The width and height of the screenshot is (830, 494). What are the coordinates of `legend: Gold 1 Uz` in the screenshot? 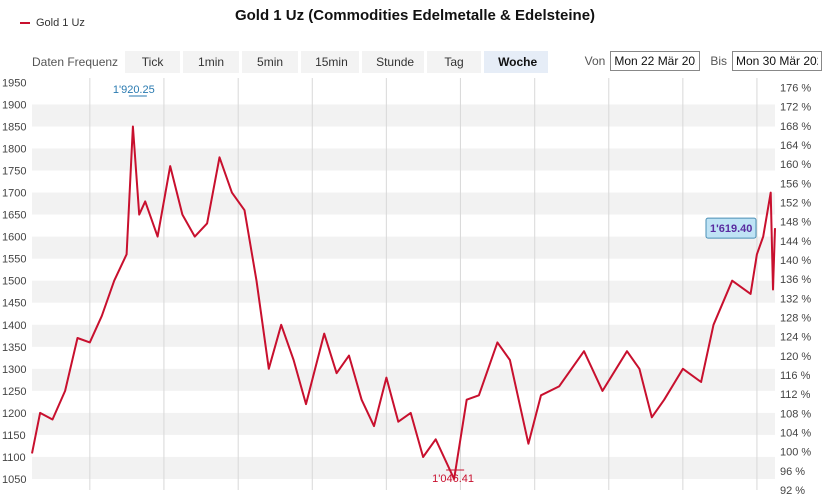 It's located at (52, 23).